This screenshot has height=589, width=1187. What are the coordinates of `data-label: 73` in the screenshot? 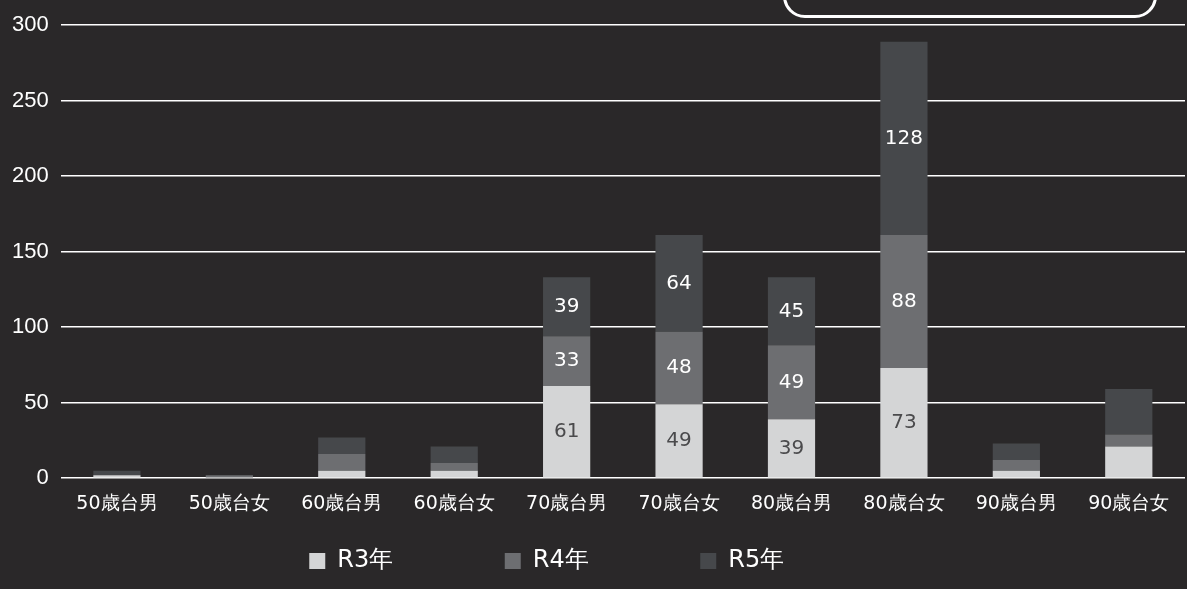 It's located at (904, 420).